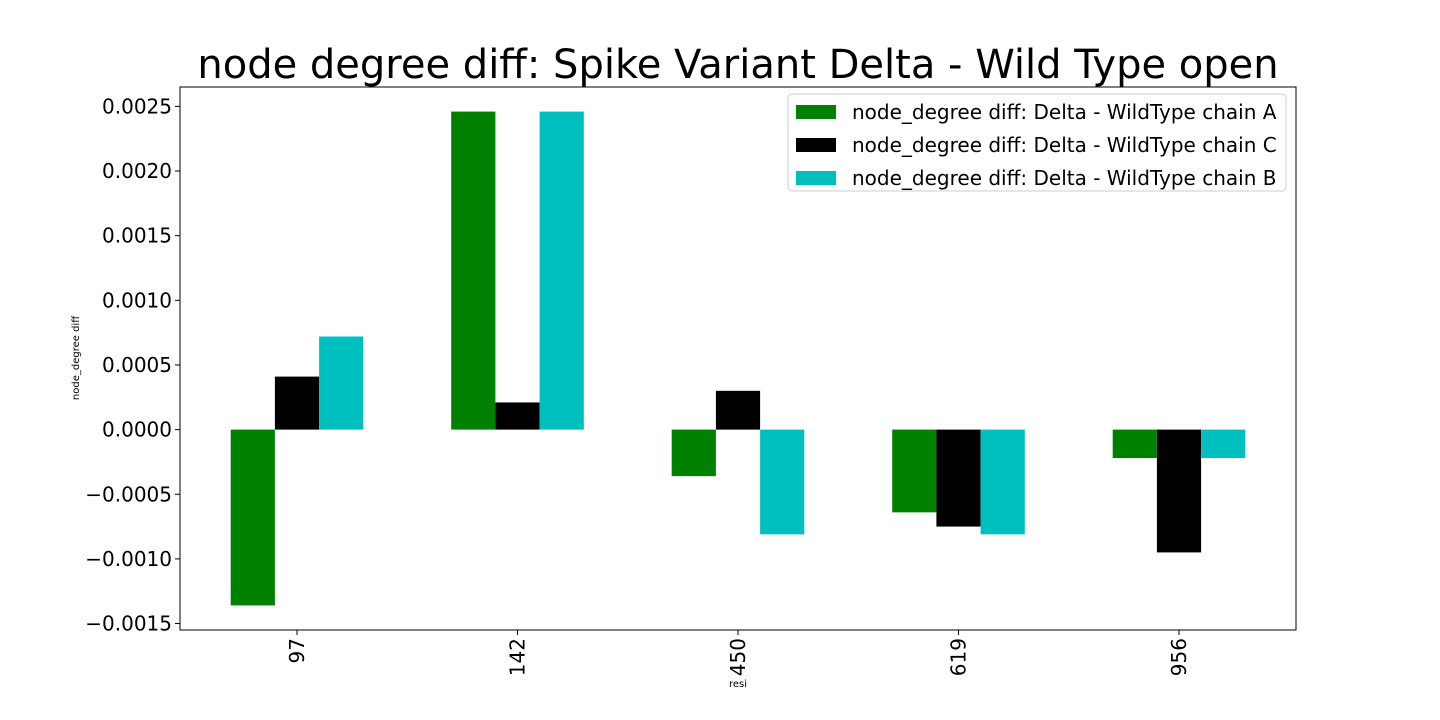 Image resolution: width=1440 pixels, height=720 pixels. What do you see at coordinates (959, 657) in the screenshot?
I see `x-tick-label: 619` at bounding box center [959, 657].